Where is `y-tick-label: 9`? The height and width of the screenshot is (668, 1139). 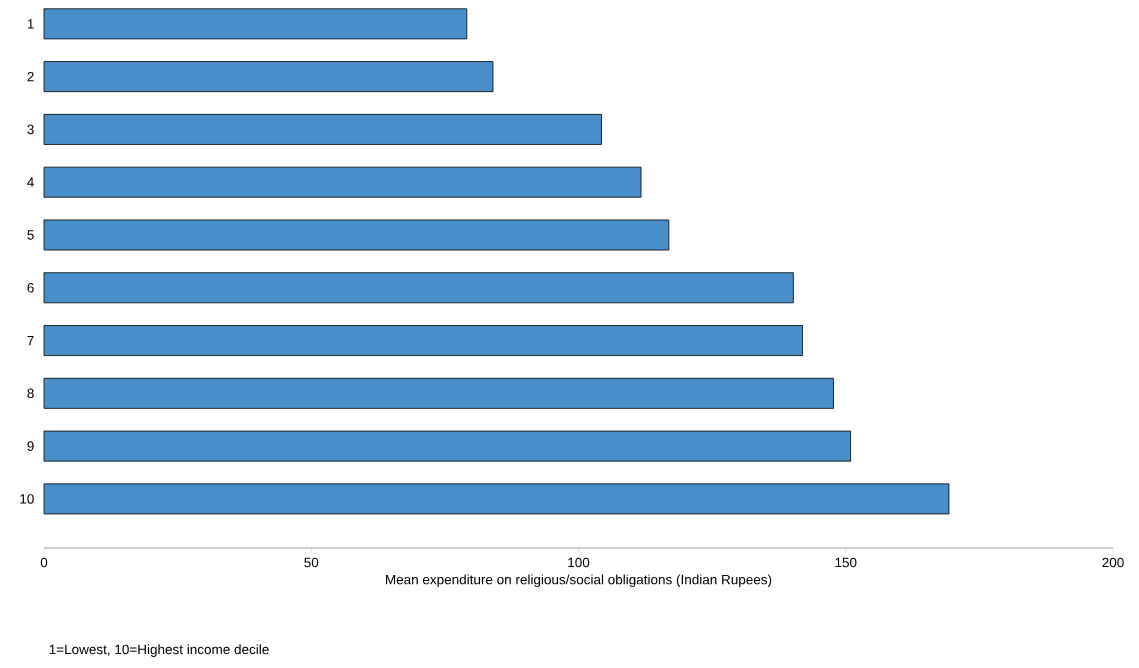
y-tick-label: 9 is located at coordinates (30, 446).